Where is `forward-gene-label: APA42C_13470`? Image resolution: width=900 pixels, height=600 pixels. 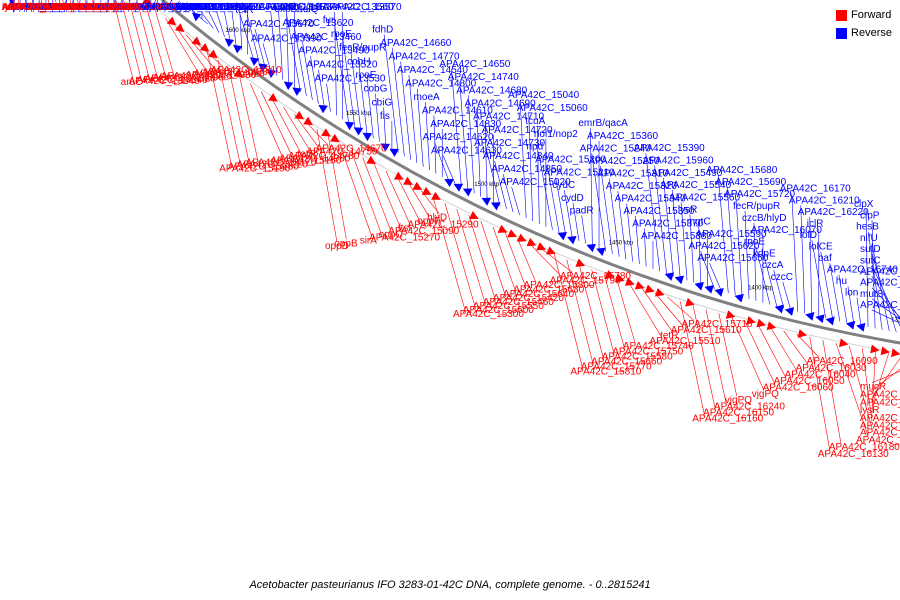
forward-gene-label: APA42C_13470 is located at coordinates (86, 7).